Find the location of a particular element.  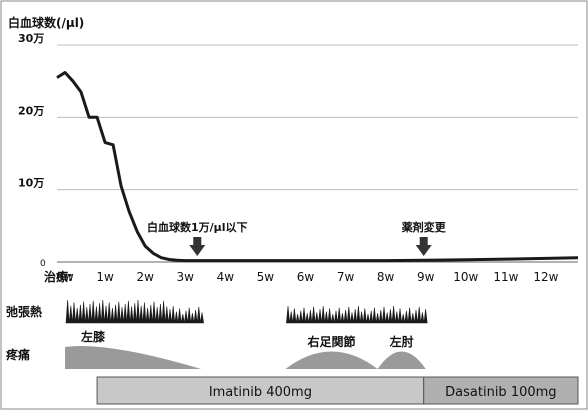

treatment-label: Imatinib 400mg is located at coordinates (260, 392).